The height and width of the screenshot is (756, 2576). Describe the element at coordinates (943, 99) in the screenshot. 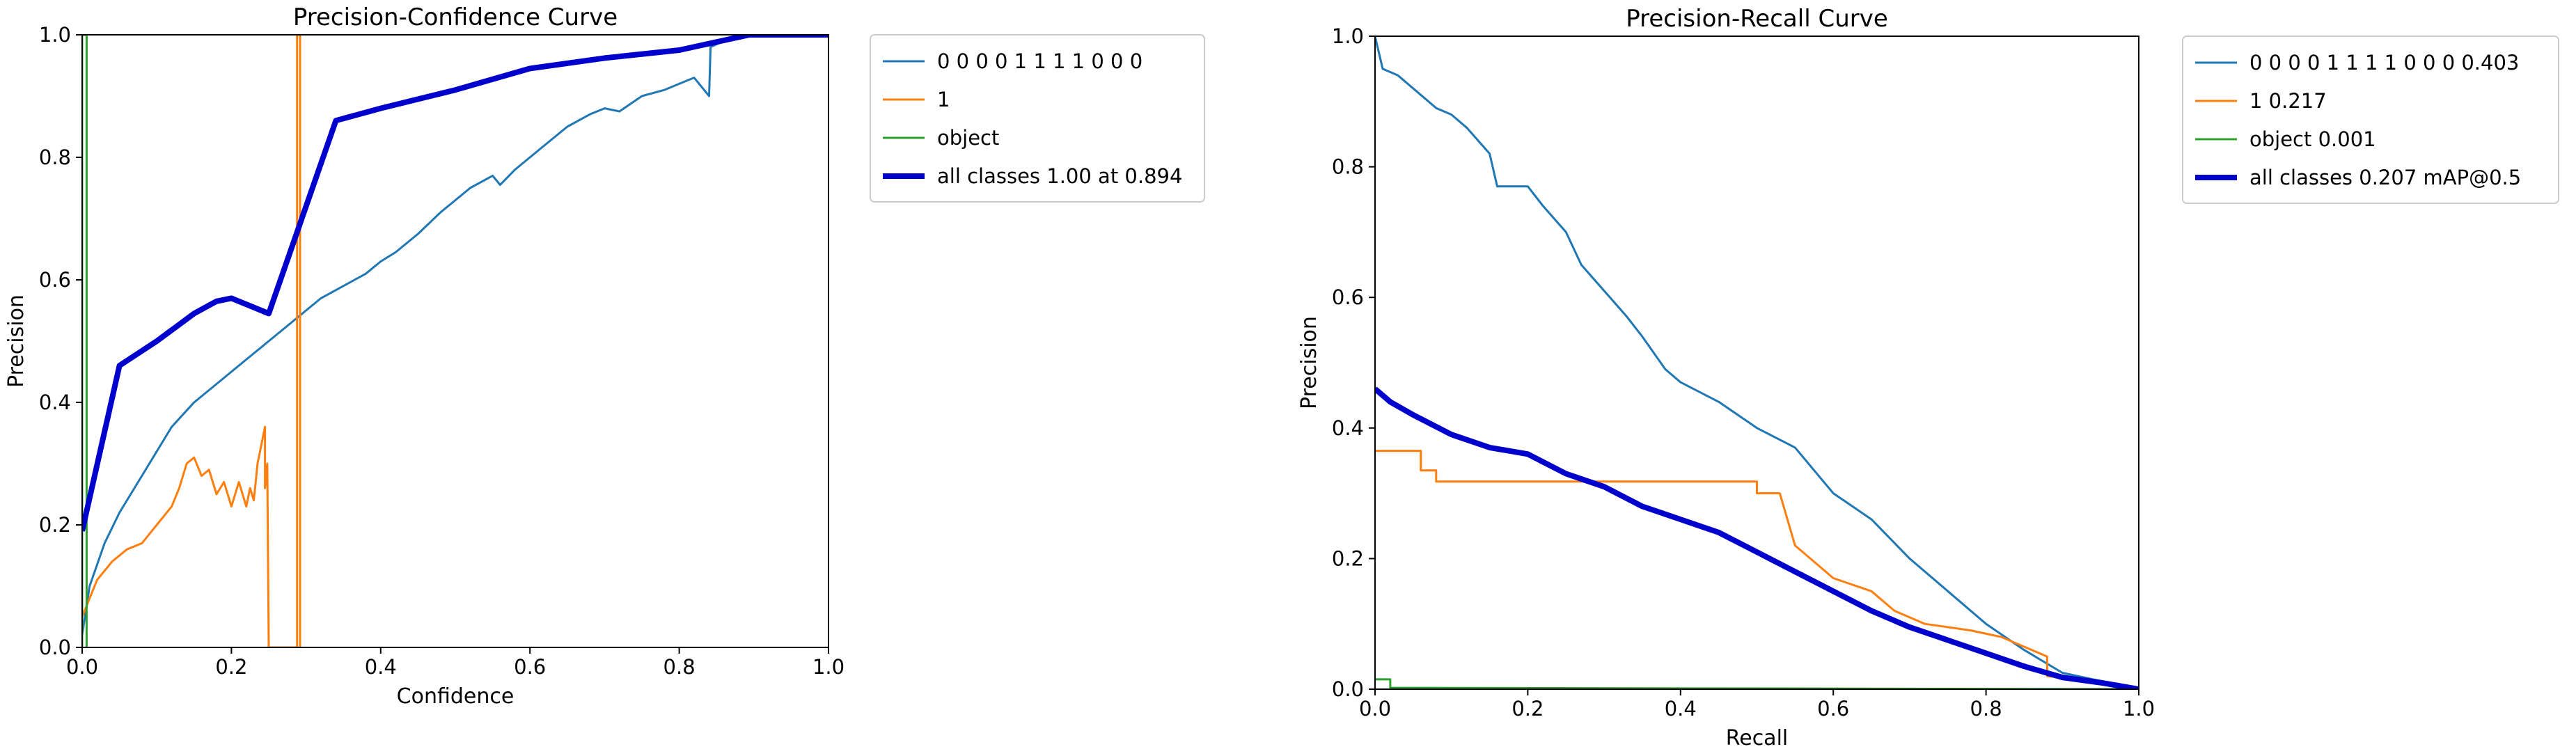

I see `legend-label-1: 1` at that location.